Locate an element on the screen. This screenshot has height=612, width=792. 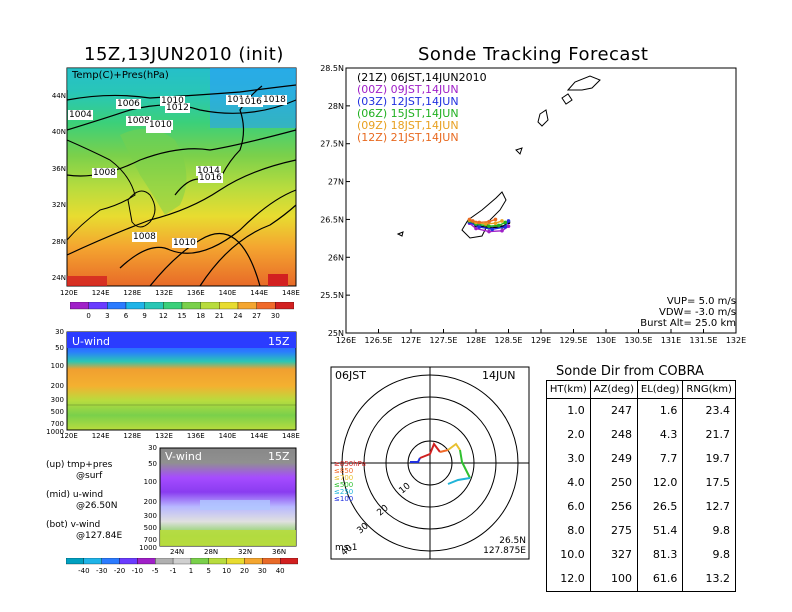
tracking-lon-tick: 127.5E is located at coordinates (444, 340).